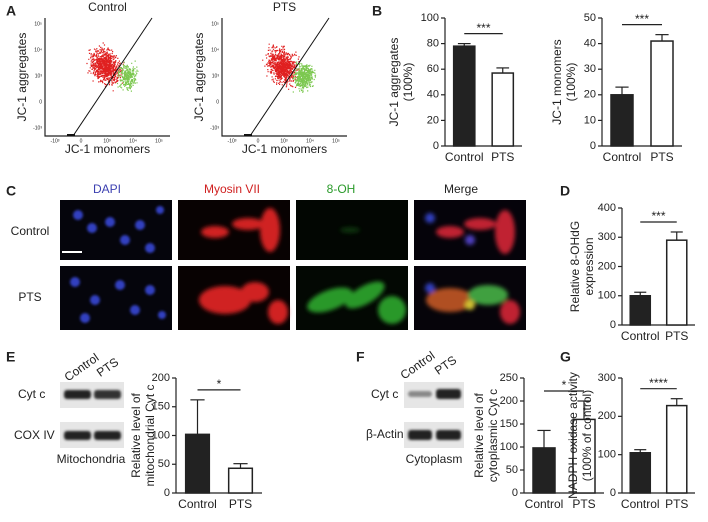  I want to click on lane-label: PTS, so click(445, 365).